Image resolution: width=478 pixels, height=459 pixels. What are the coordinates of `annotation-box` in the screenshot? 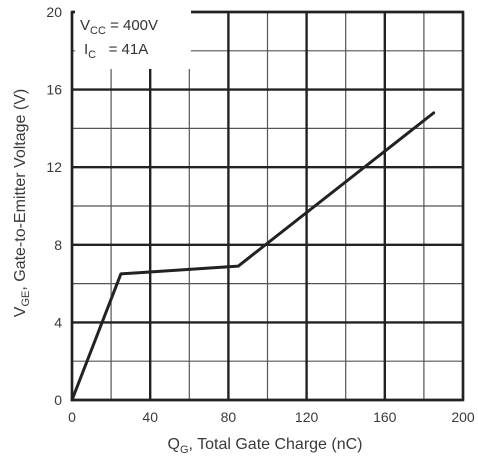 It's located at (133, 39).